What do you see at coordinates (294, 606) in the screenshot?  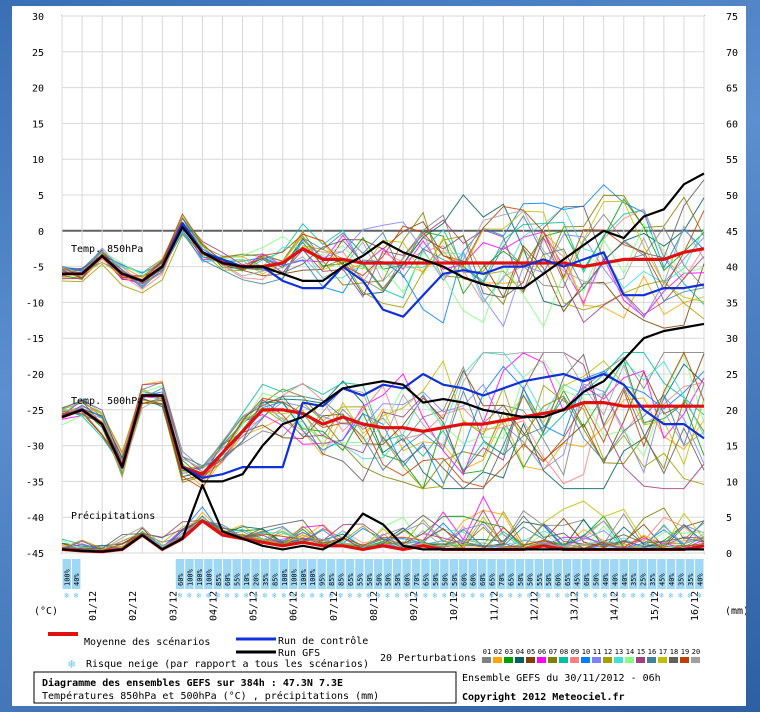 I see `x-tick-label: 06/12` at bounding box center [294, 606].